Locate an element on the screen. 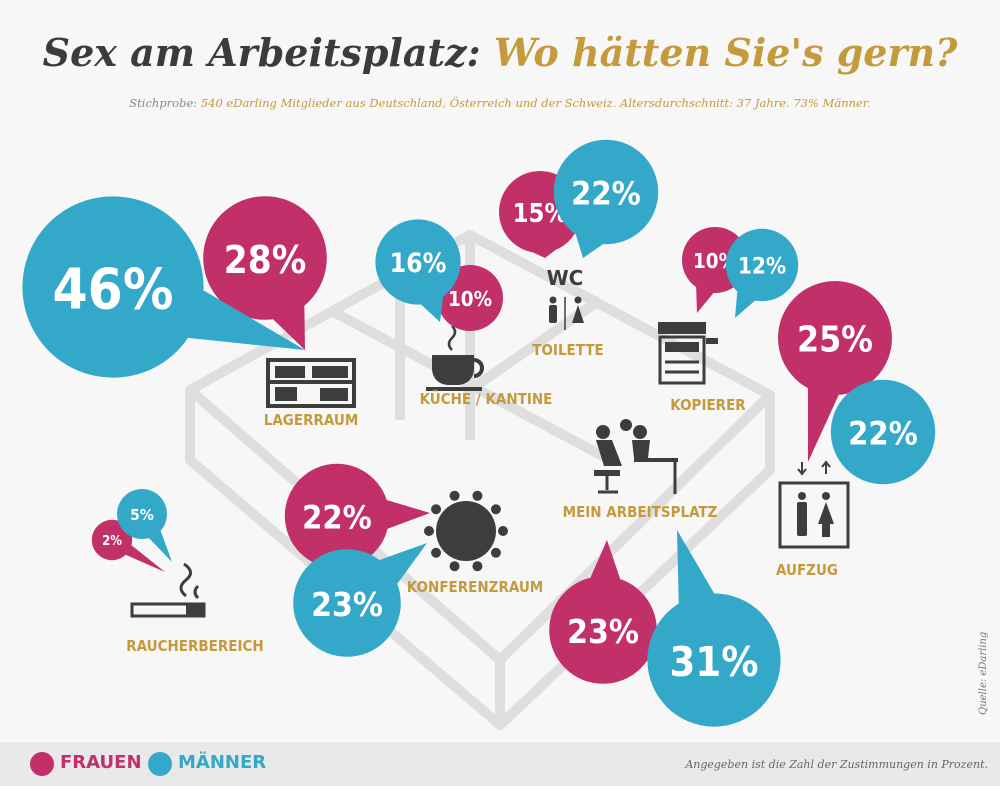 The height and width of the screenshot is (786, 1000). bubble-aufzug-maenner-value: 22% is located at coordinates (883, 434).